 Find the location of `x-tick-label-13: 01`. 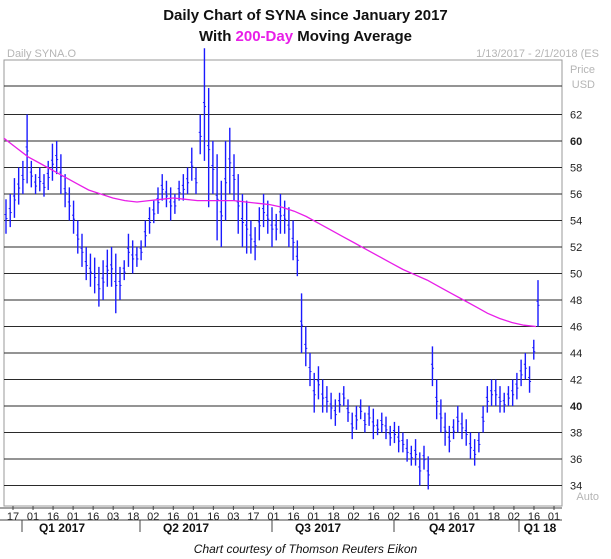

x-tick-label-13: 01 is located at coordinates (273, 517).